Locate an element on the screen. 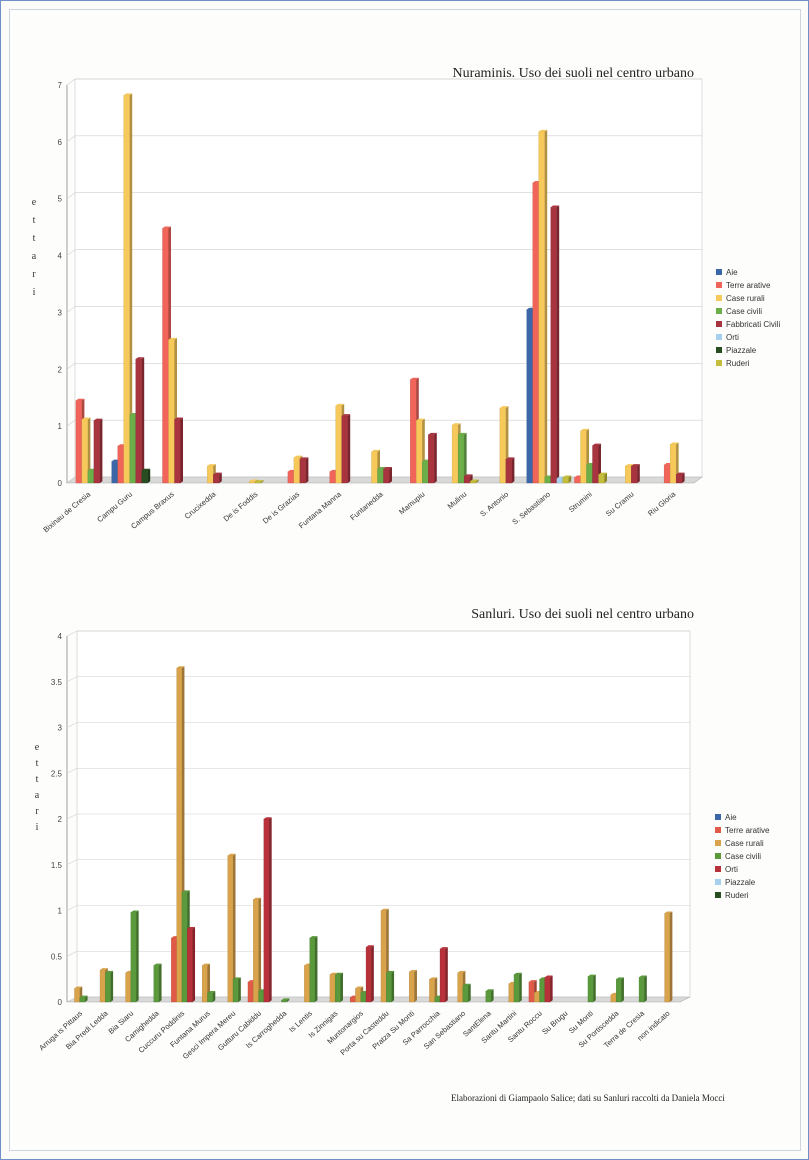 The height and width of the screenshot is (1160, 809). legend-label: Fabbricati Civili is located at coordinates (753, 324).